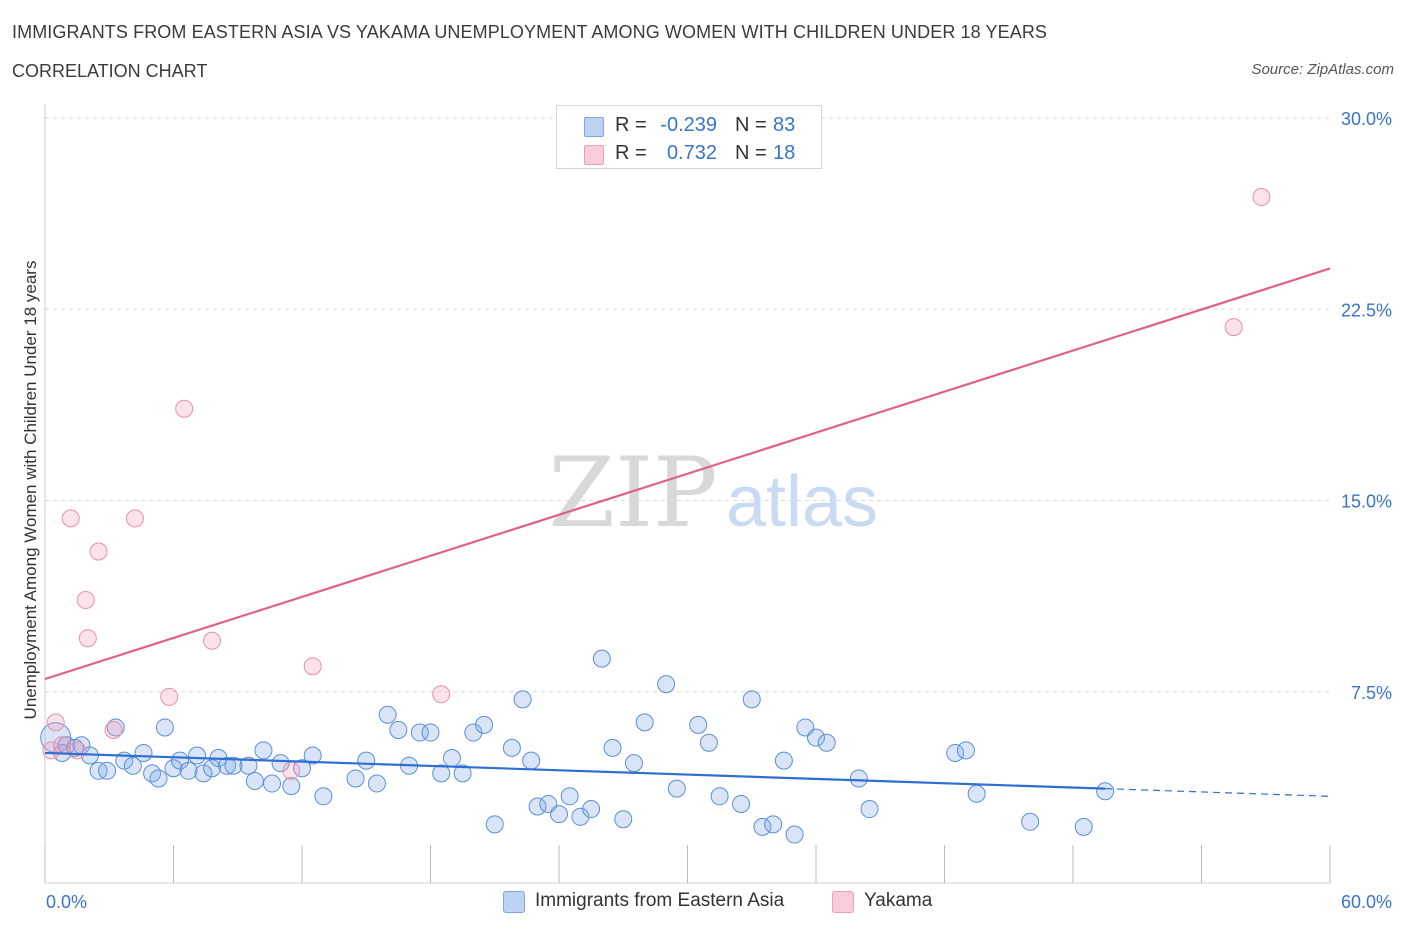 The width and height of the screenshot is (1406, 930). I want to click on source-note: Source: ZipAtlas.com, so click(1322, 69).